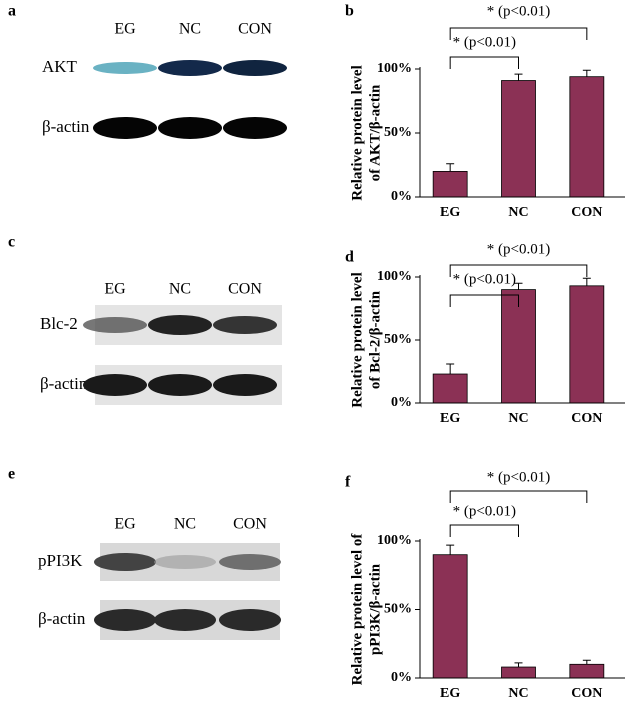 Image resolution: width=638 pixels, height=703 pixels. I want to click on panel-label: d, so click(349, 257).